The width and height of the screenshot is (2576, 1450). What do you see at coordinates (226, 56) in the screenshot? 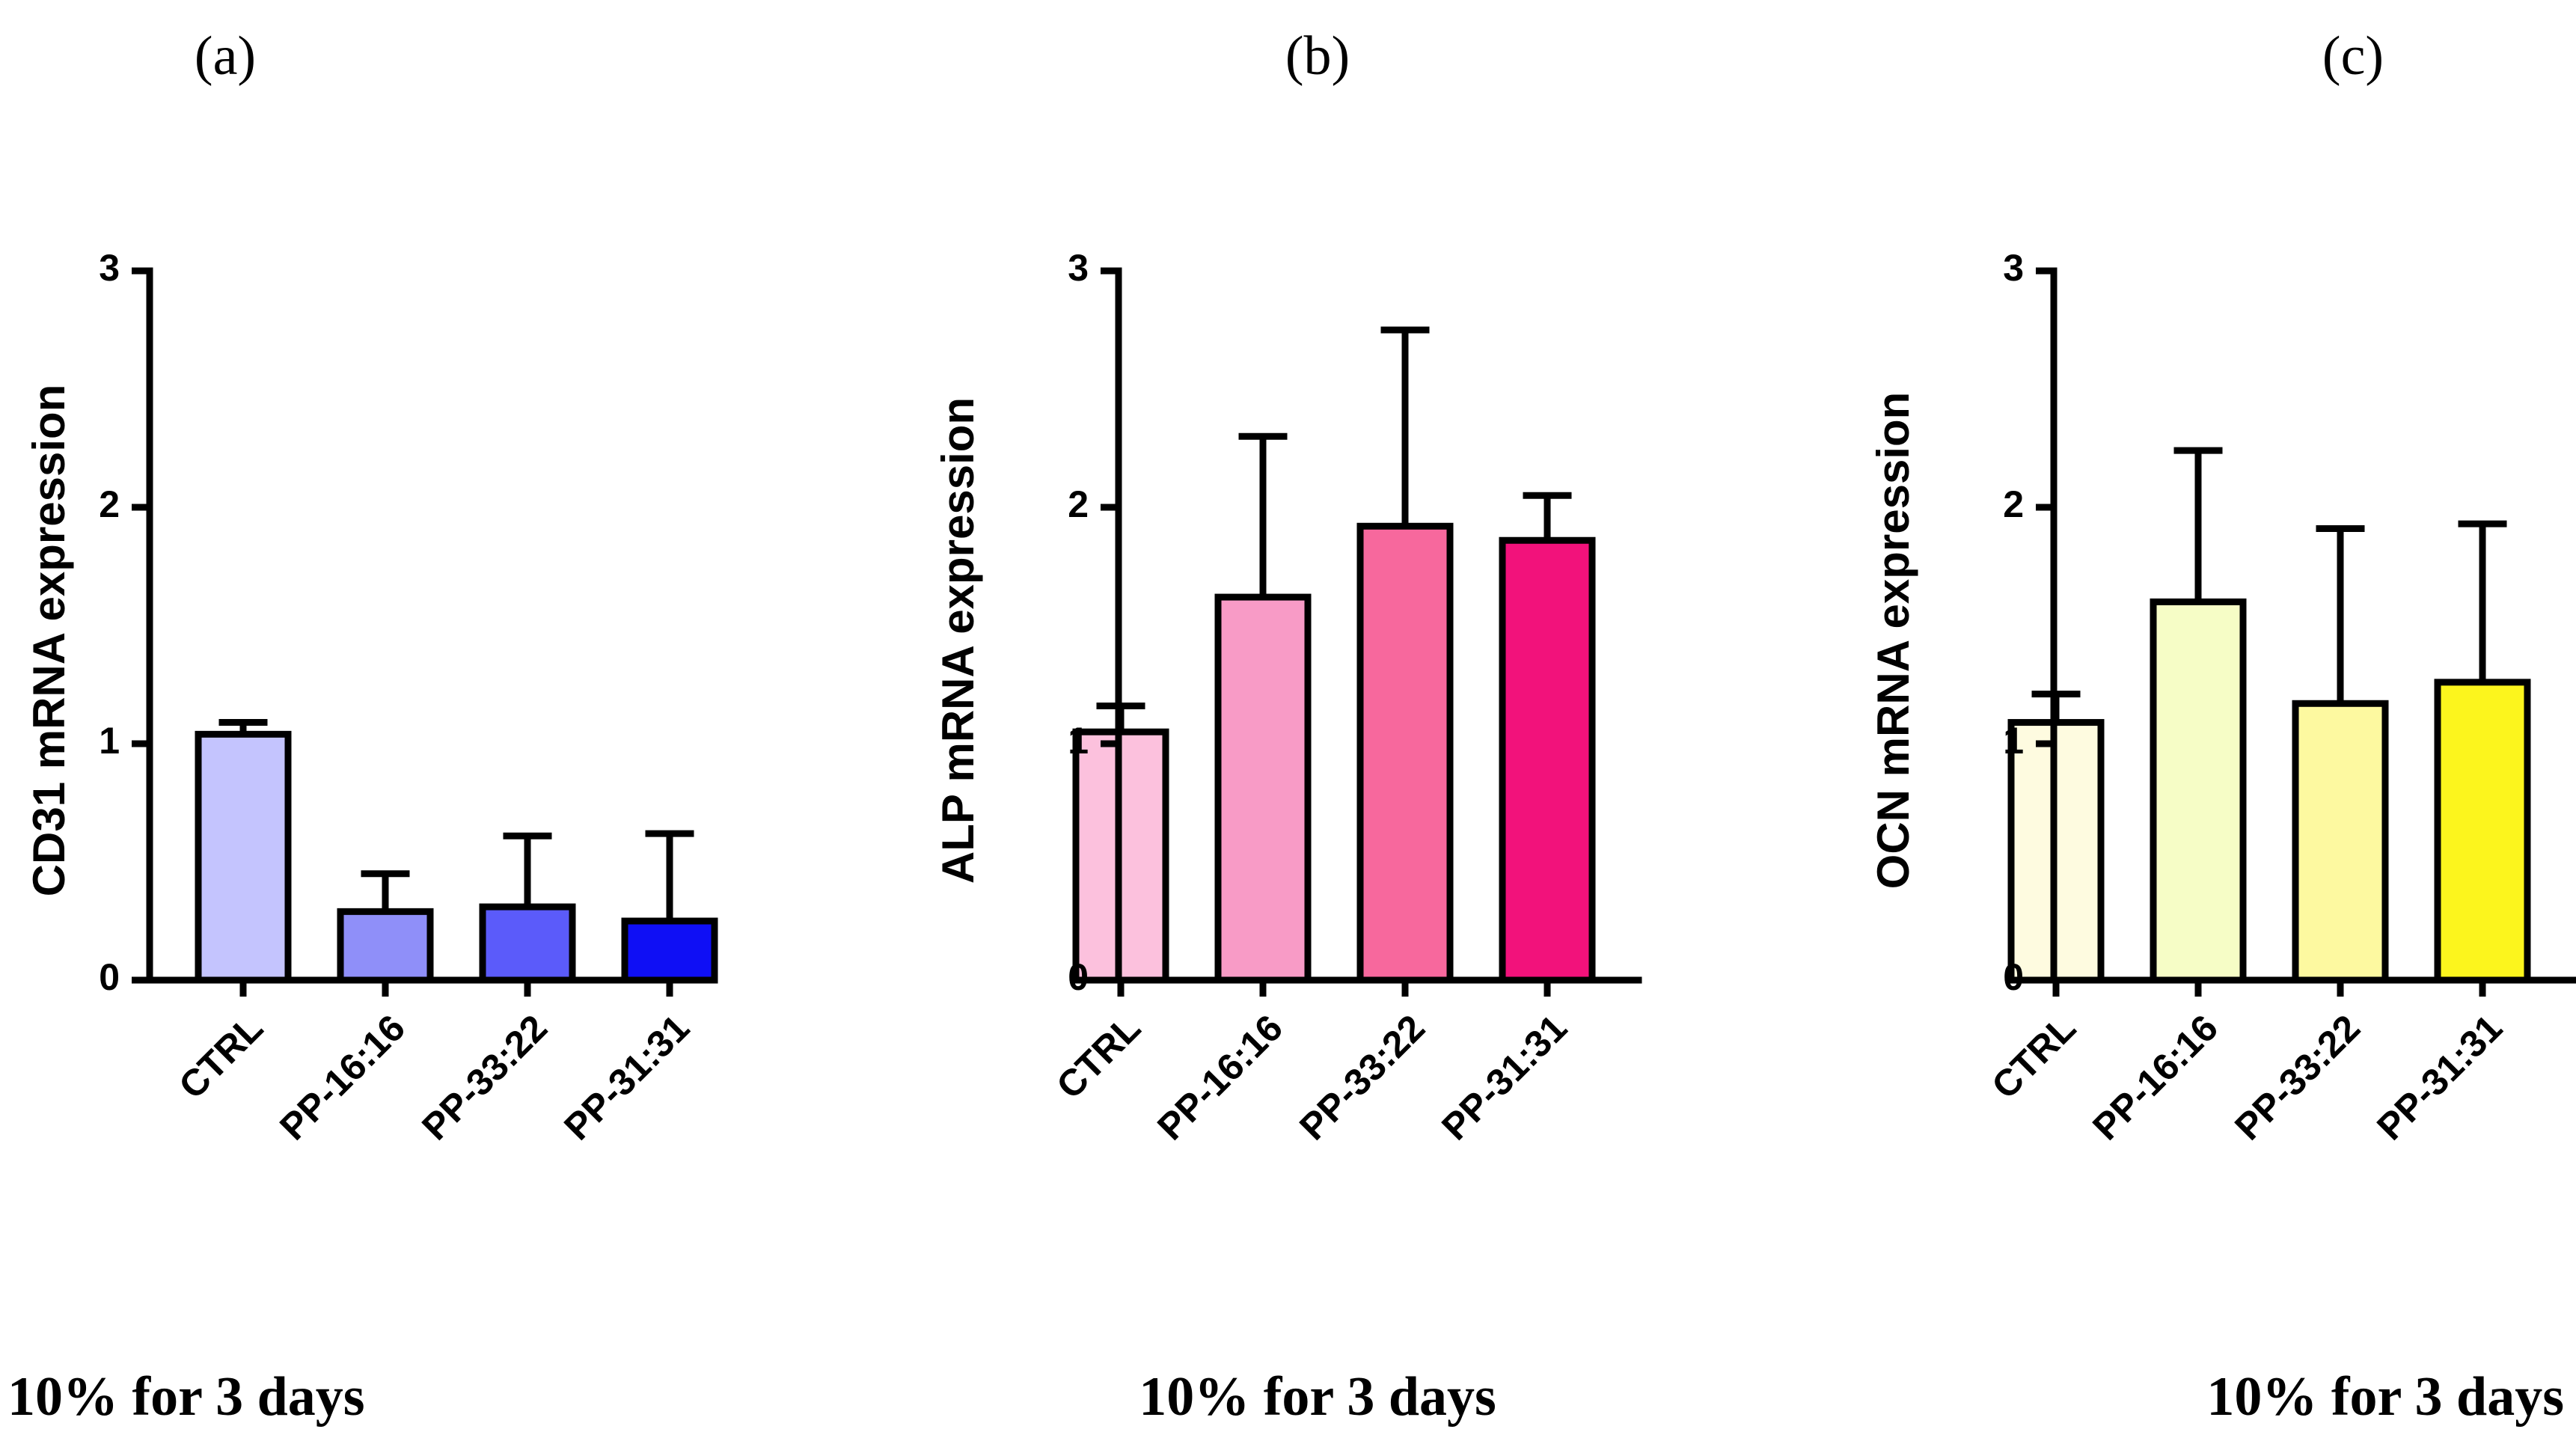
I see `panel-letter-a: (a)` at bounding box center [226, 56].